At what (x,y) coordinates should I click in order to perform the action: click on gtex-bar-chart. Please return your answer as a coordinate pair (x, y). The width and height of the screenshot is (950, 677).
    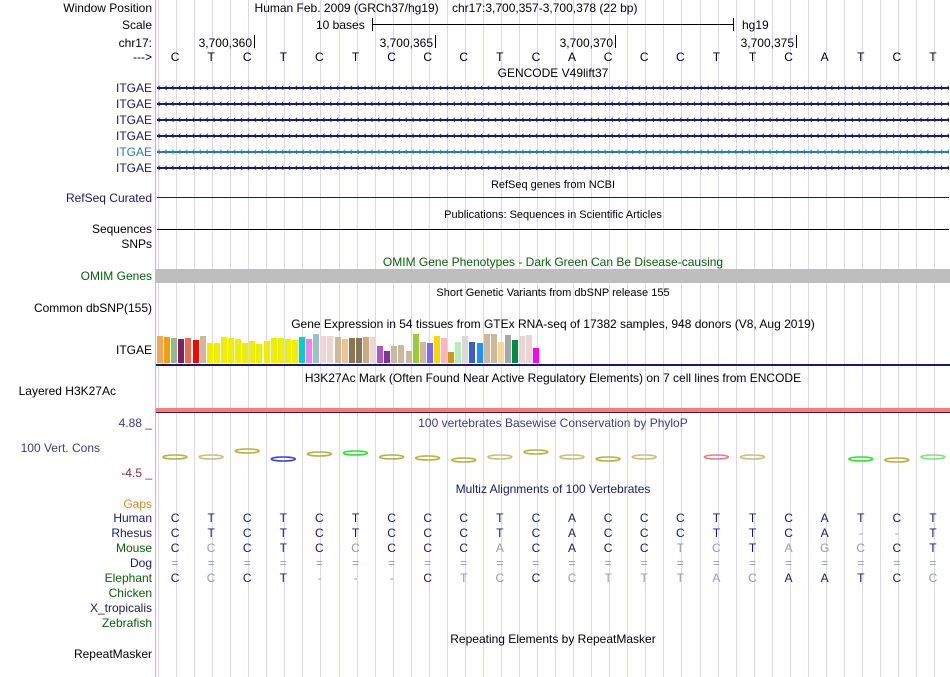
    Looking at the image, I should click on (348, 348).